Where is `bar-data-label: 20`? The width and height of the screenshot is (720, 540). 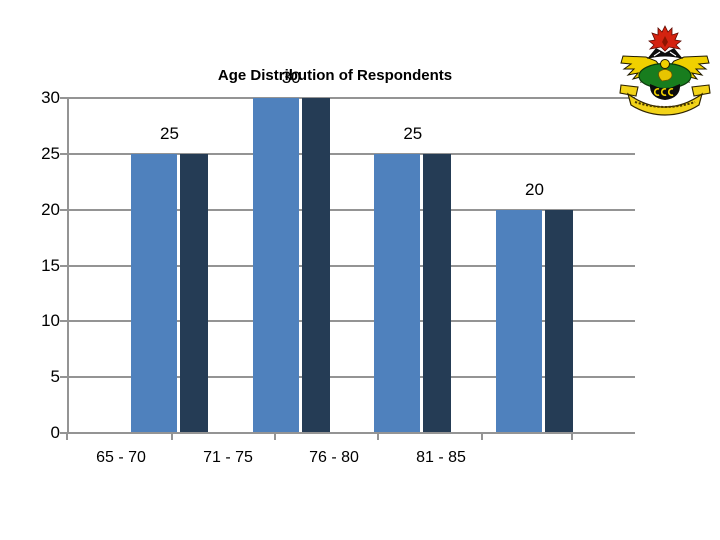 bar-data-label: 20 is located at coordinates (534, 189).